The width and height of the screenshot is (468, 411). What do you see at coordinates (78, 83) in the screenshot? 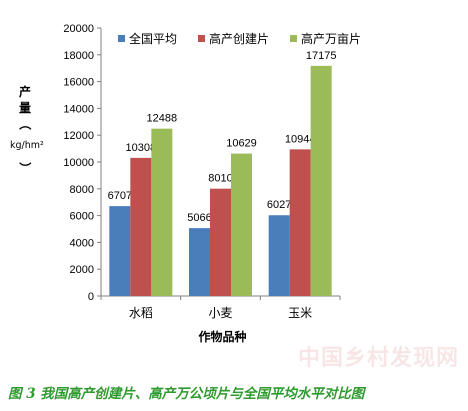
I see `y-tick-label: 16000` at bounding box center [78, 83].